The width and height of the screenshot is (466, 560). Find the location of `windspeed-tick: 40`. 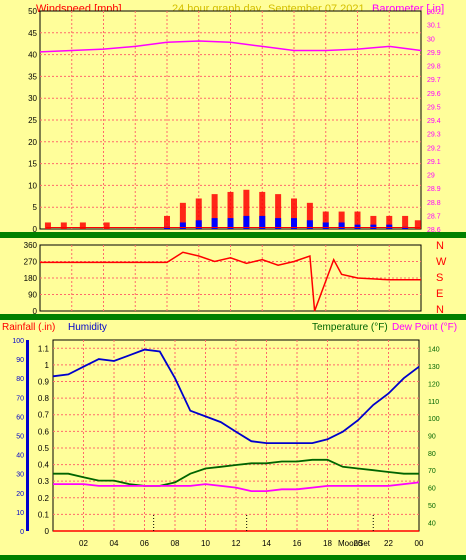

windspeed-tick: 40 is located at coordinates (32, 55).